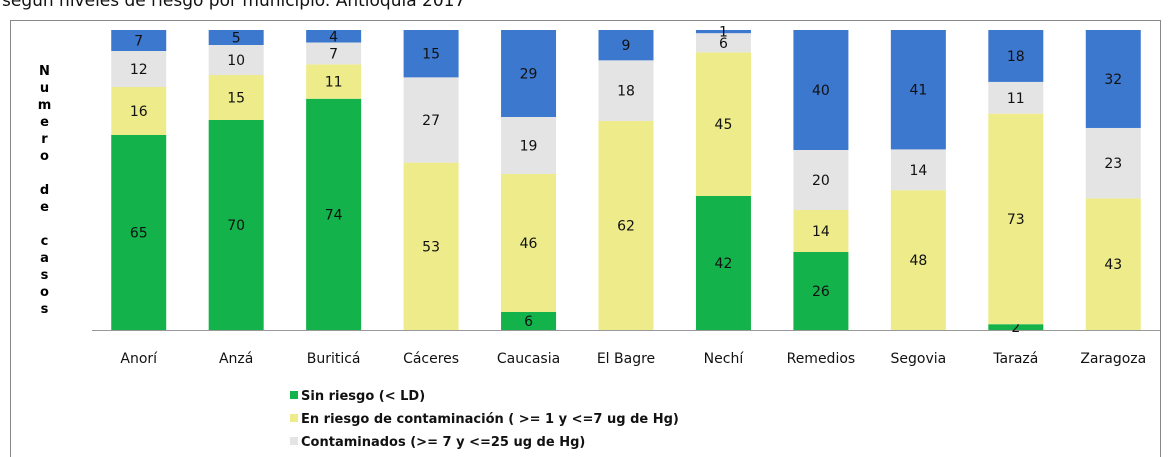 The height and width of the screenshot is (457, 1171). I want to click on data-label: 16, so click(139, 112).